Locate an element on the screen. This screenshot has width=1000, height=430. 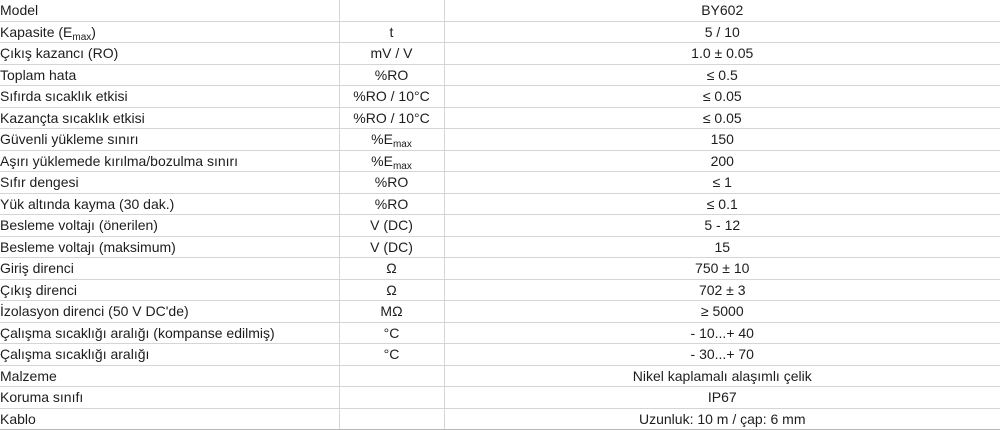
table-row: Giriş direnci Ω 750 ± 10 is located at coordinates (500, 268).